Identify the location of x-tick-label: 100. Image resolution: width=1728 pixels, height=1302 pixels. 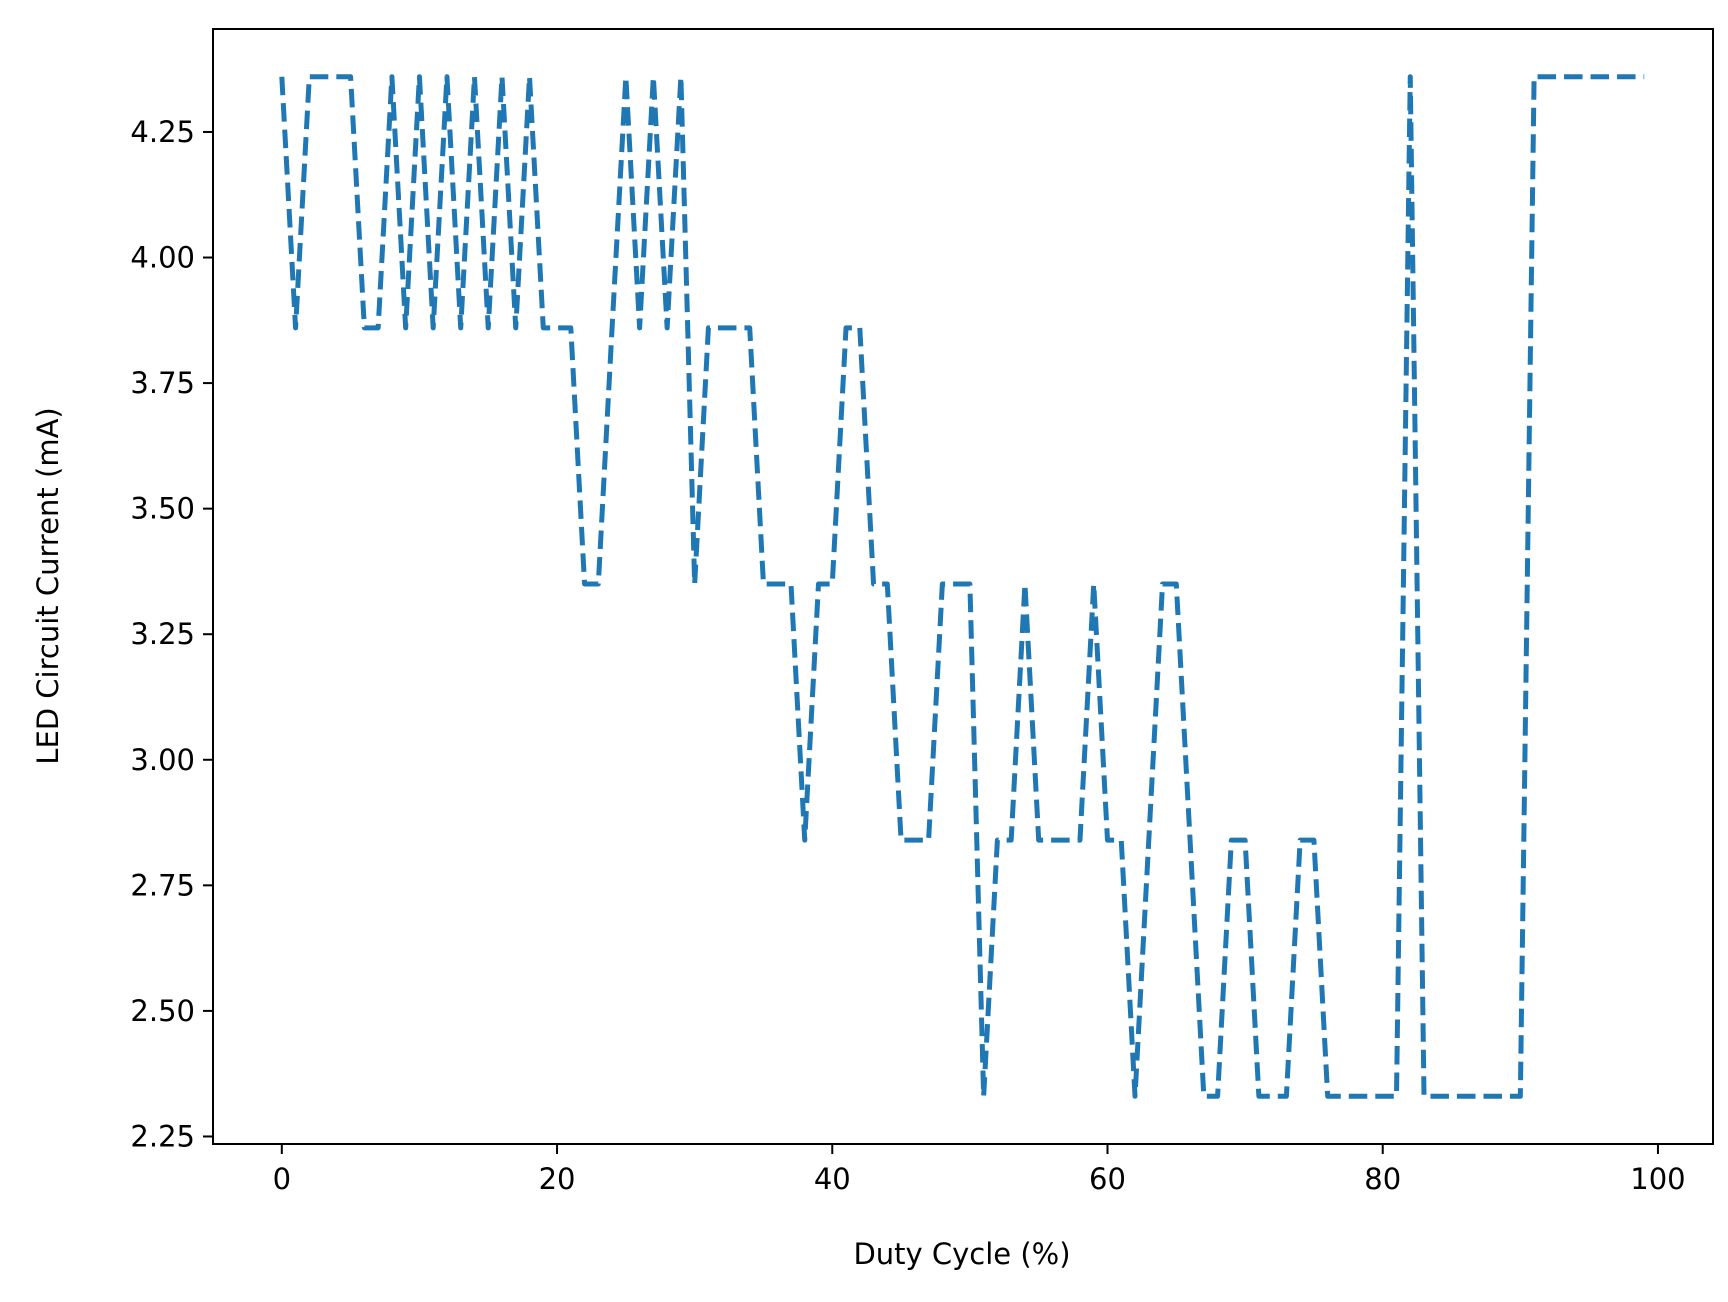
(1657, 1179).